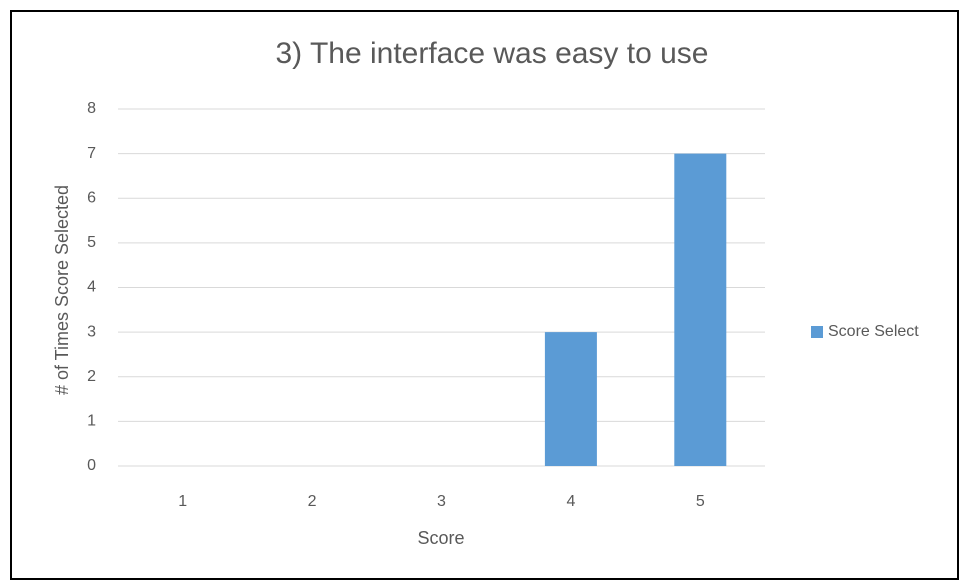  I want to click on y-tick-label: 6, so click(91, 197).